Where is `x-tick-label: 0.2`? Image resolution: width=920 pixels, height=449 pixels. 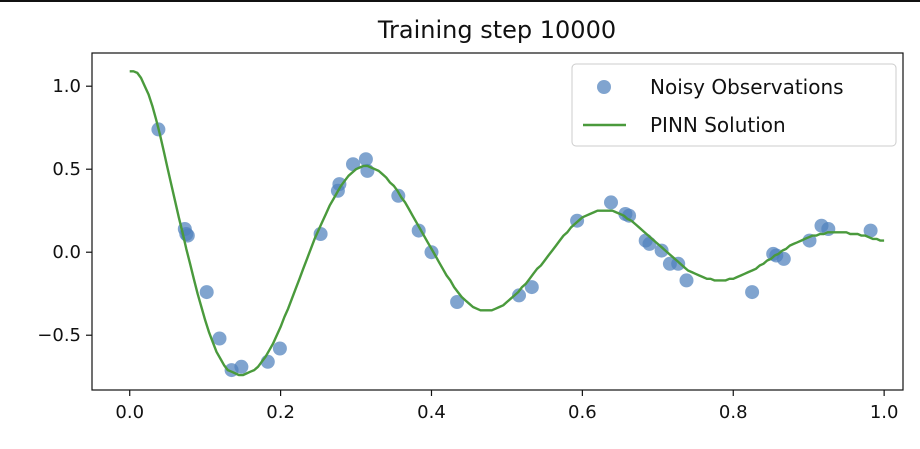 x-tick-label: 0.2 is located at coordinates (280, 412).